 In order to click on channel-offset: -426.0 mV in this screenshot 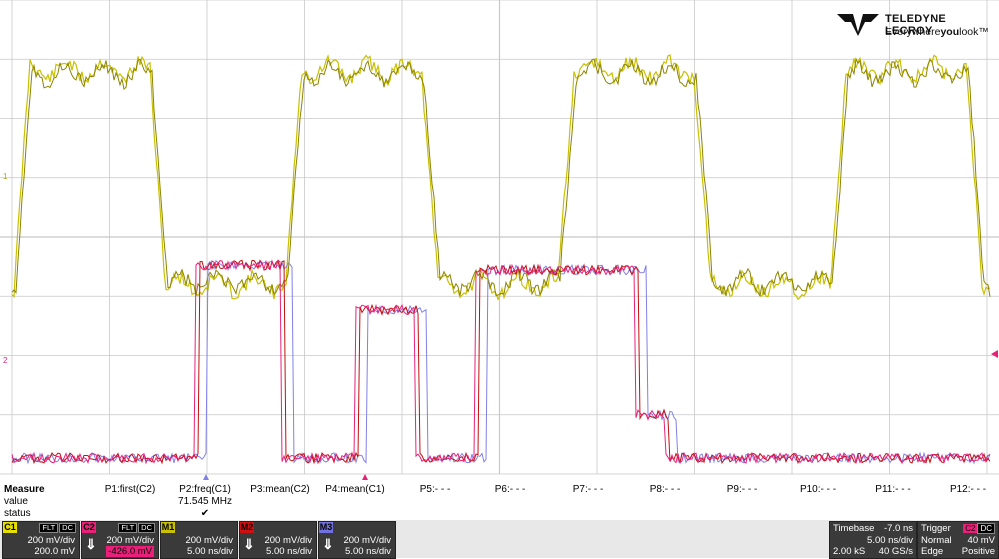, I will do `click(130, 551)`.